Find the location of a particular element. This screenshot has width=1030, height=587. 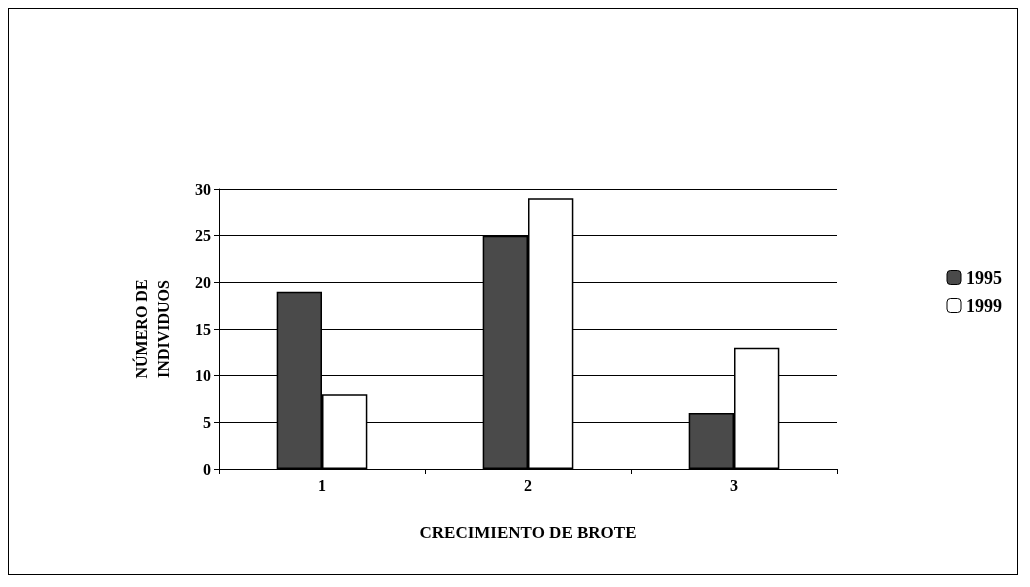

y-tick-label: 30 is located at coordinates (203, 189).